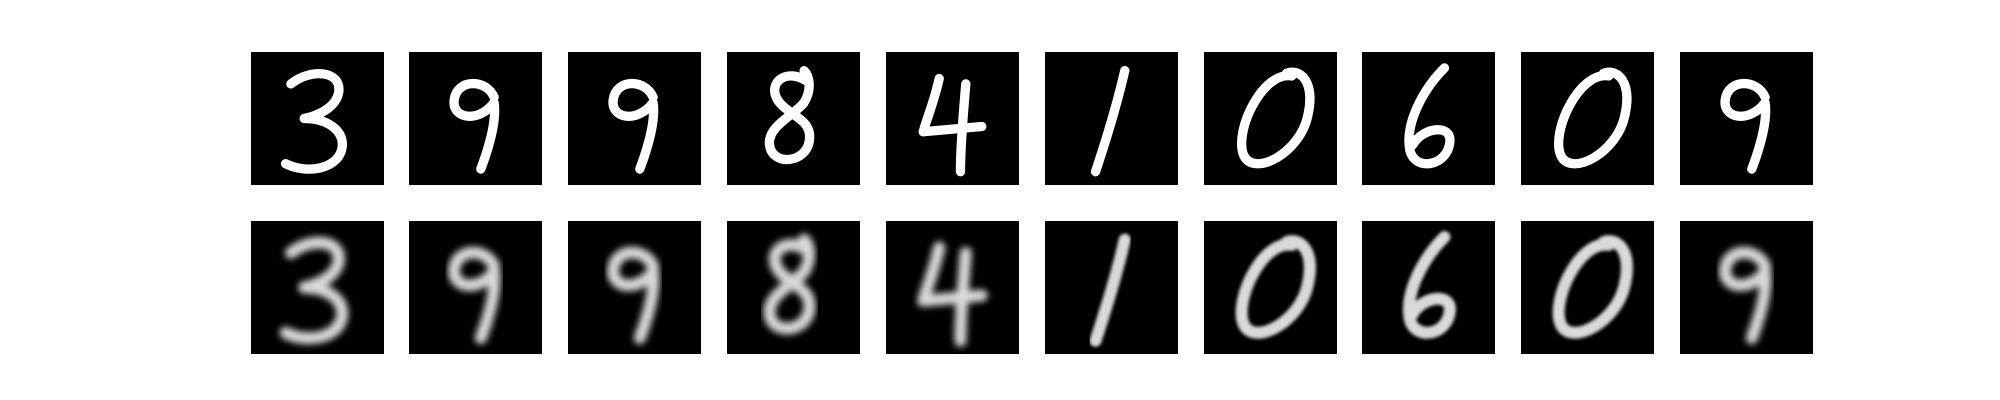 This screenshot has width=2000, height=400. I want to click on reconstruction-tile-6: 0, so click(1270, 287).